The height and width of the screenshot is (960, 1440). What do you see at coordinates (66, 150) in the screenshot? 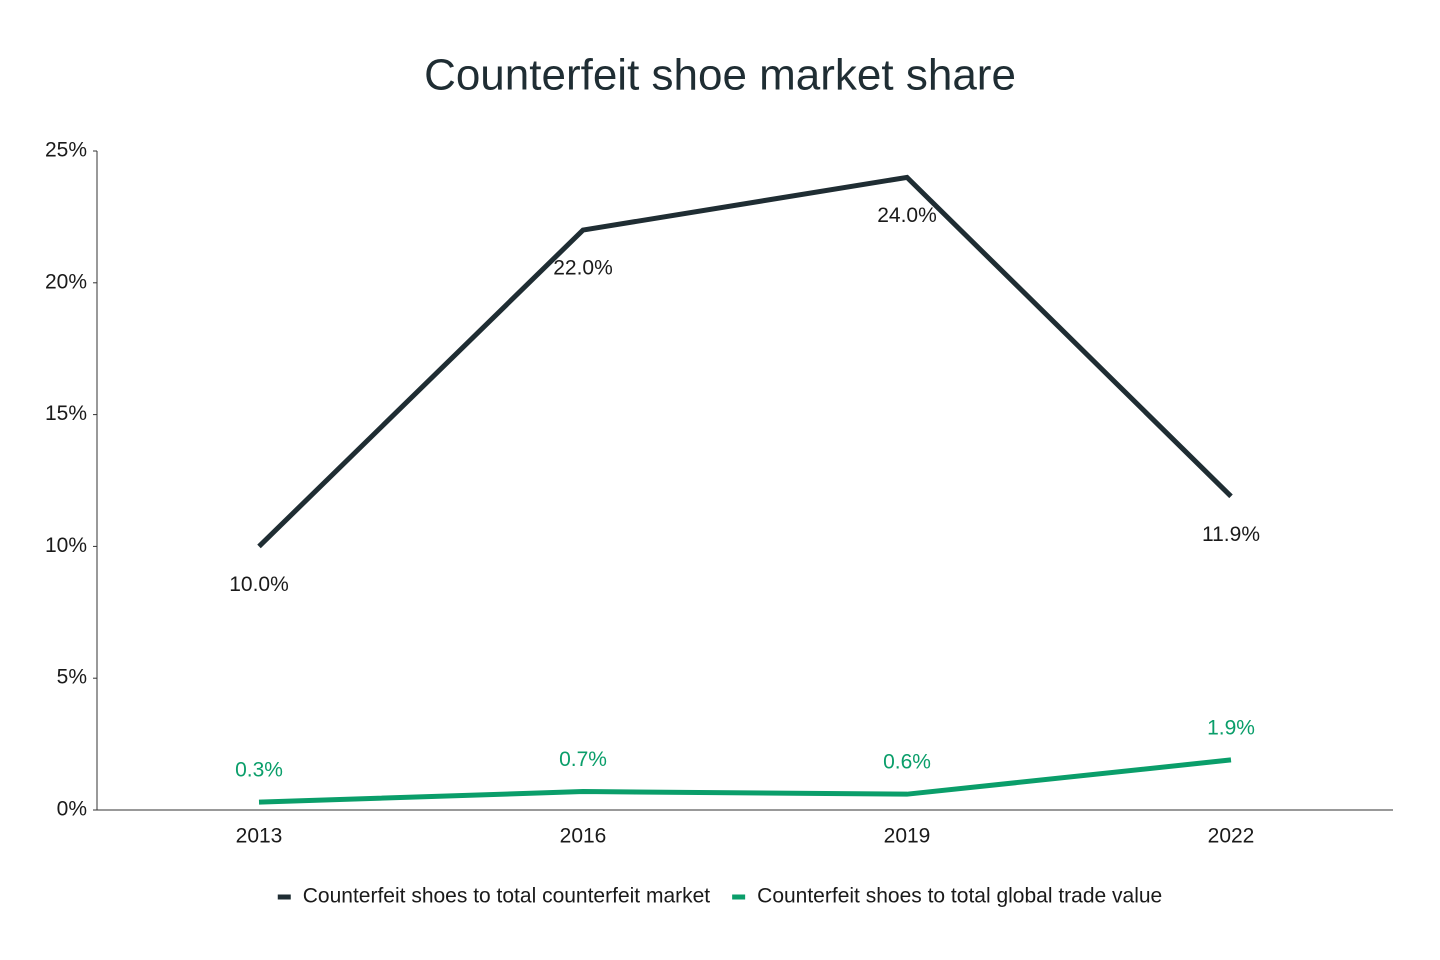
I see `y-tick-label: 25%` at bounding box center [66, 150].